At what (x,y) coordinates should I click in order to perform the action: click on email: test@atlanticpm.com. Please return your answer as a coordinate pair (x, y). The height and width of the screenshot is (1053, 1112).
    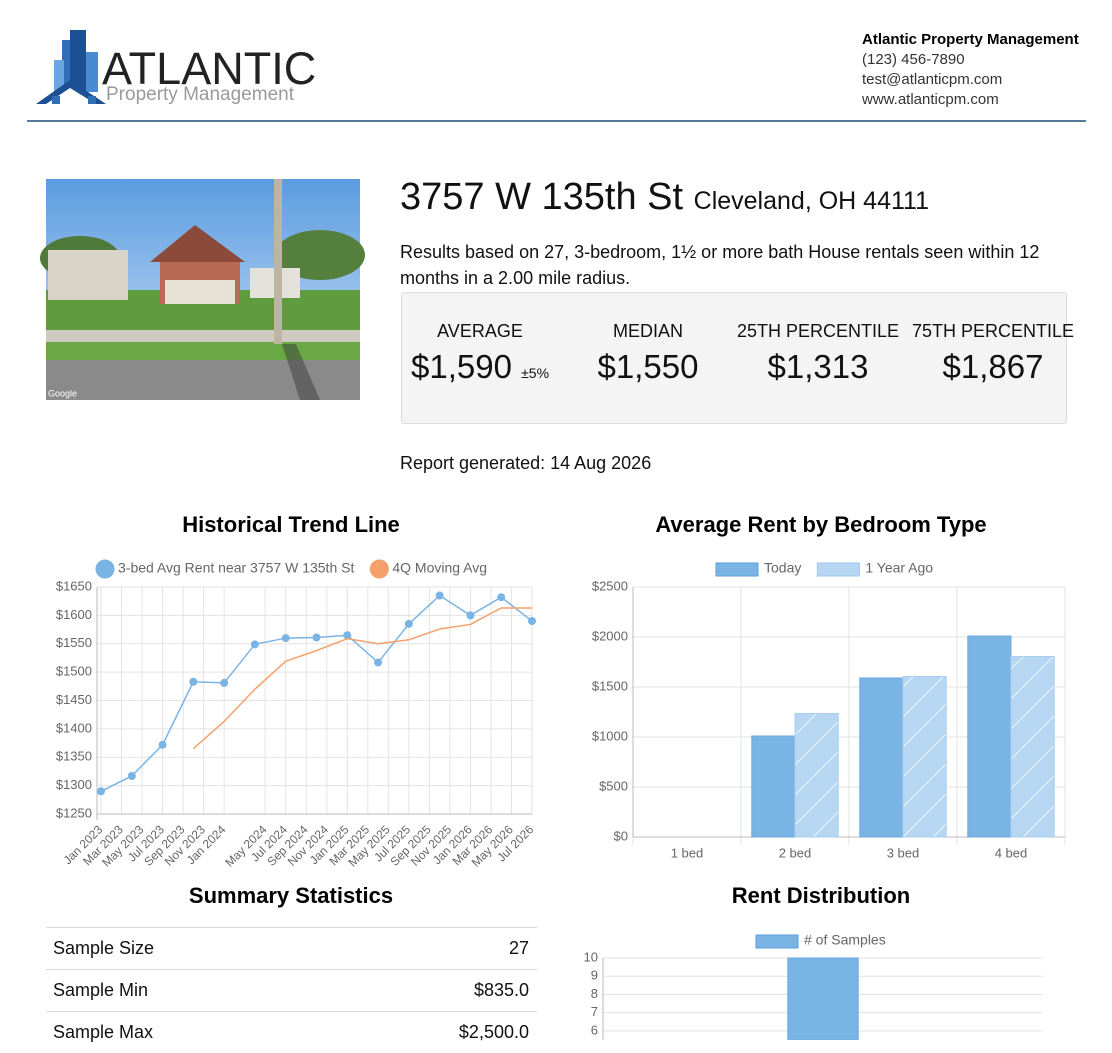
    Looking at the image, I should click on (932, 79).